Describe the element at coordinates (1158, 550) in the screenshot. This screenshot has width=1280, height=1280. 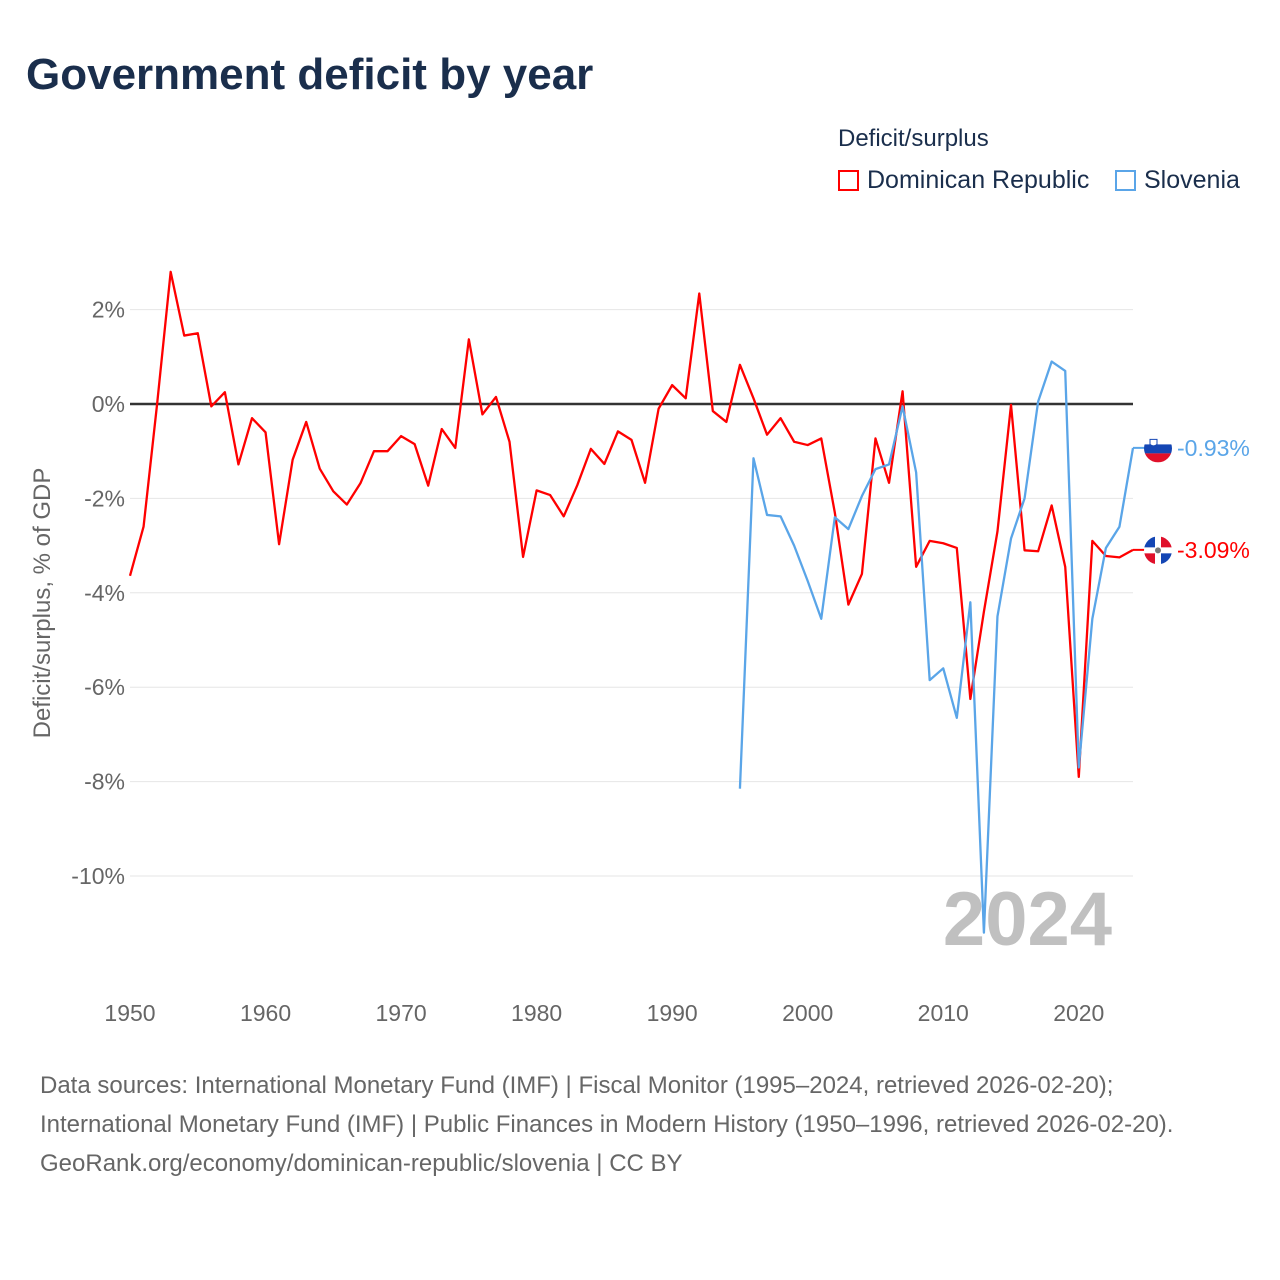
I see `dominican-republic-flag-icon` at that location.